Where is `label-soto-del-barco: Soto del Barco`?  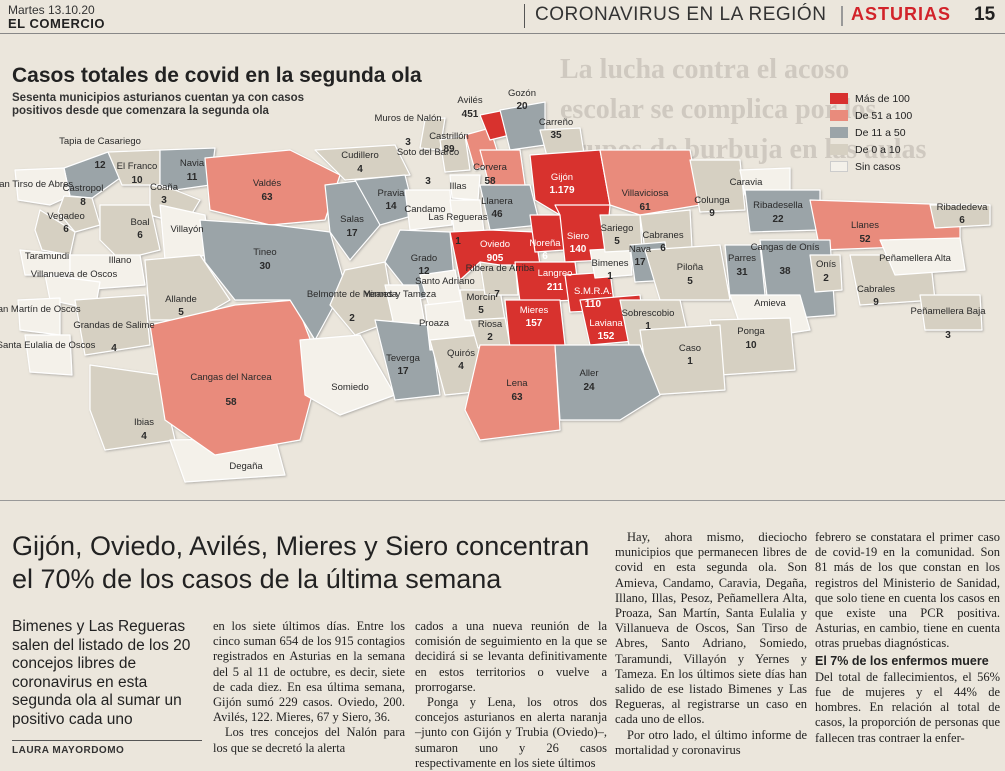
label-soto-del-barco: Soto del Barco is located at coordinates (428, 152).